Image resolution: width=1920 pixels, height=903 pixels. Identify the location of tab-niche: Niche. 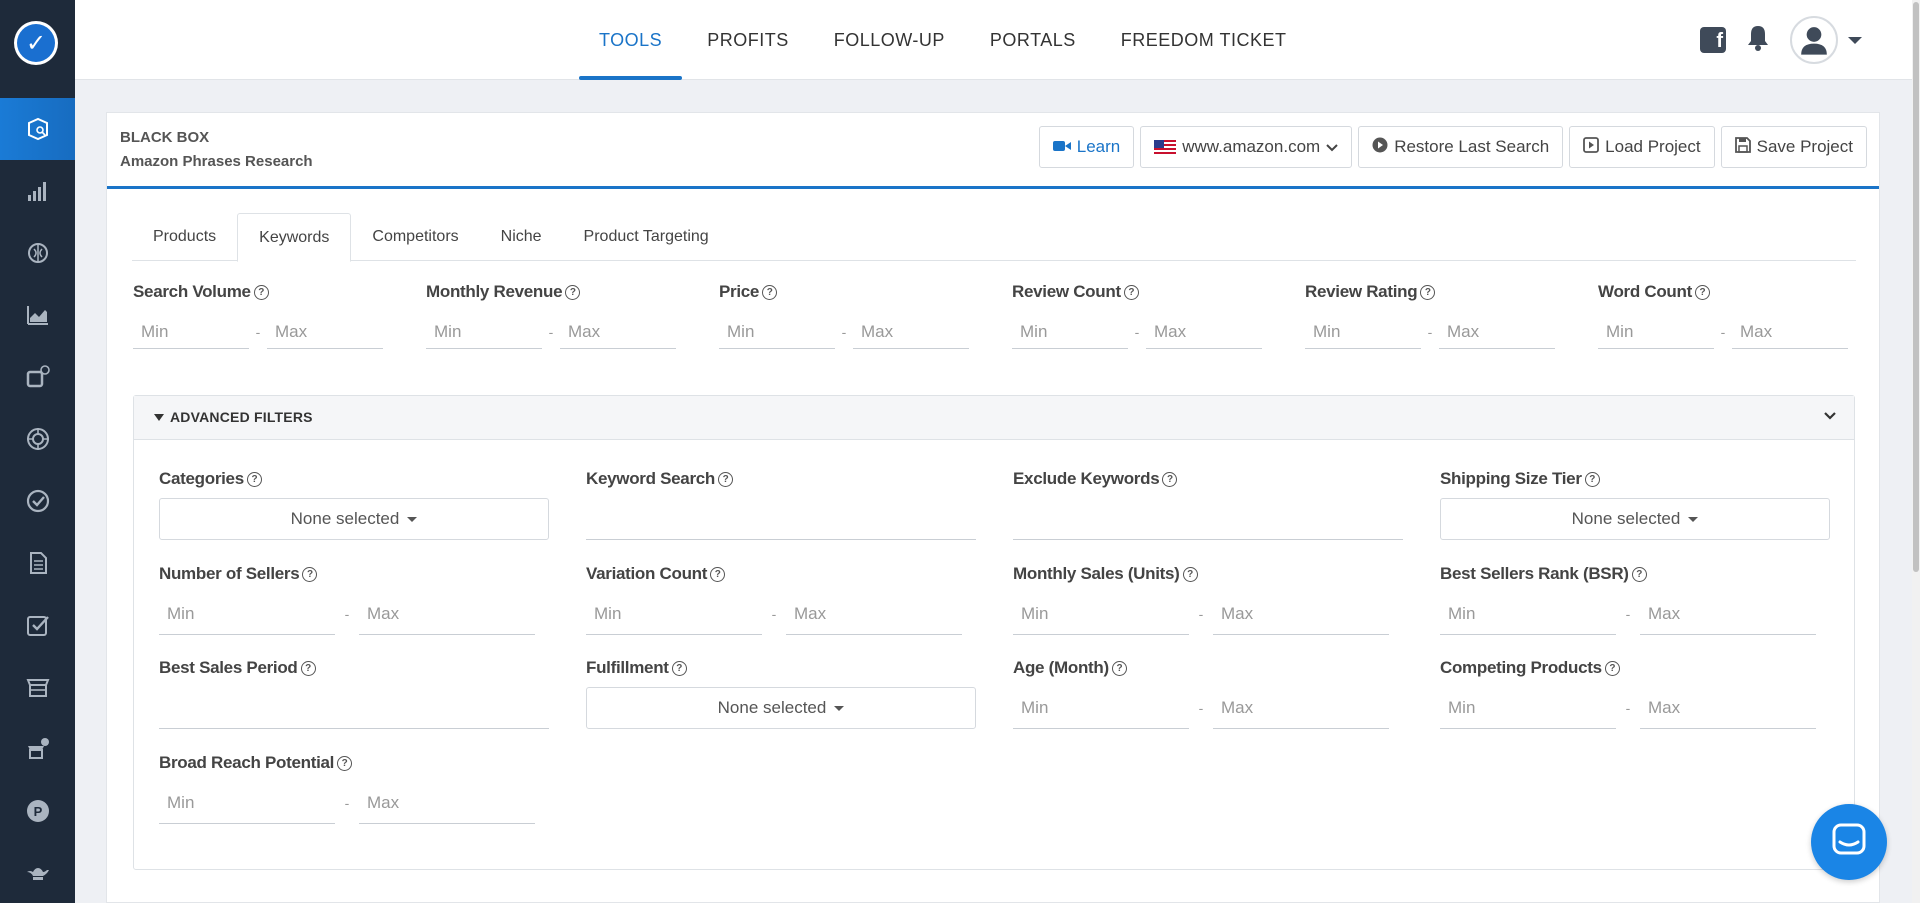
(521, 236).